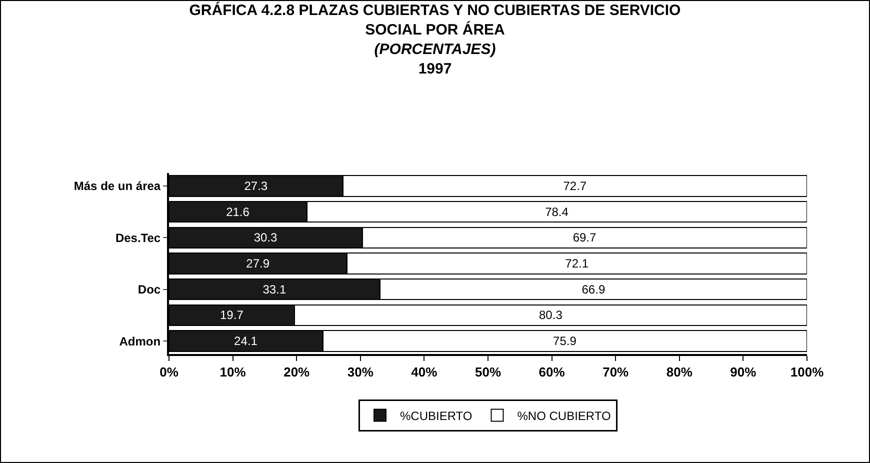 The image size is (870, 463). I want to click on y-tick-label: Des.Tec, so click(138, 237).